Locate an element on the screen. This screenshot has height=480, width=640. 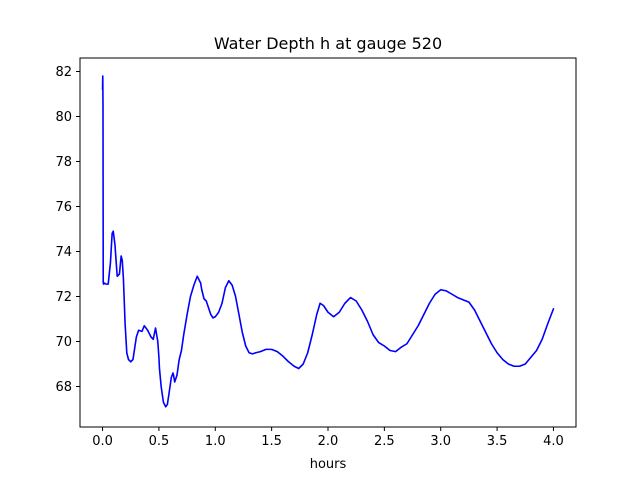
x-tick-label: 0.0 is located at coordinates (102, 441).